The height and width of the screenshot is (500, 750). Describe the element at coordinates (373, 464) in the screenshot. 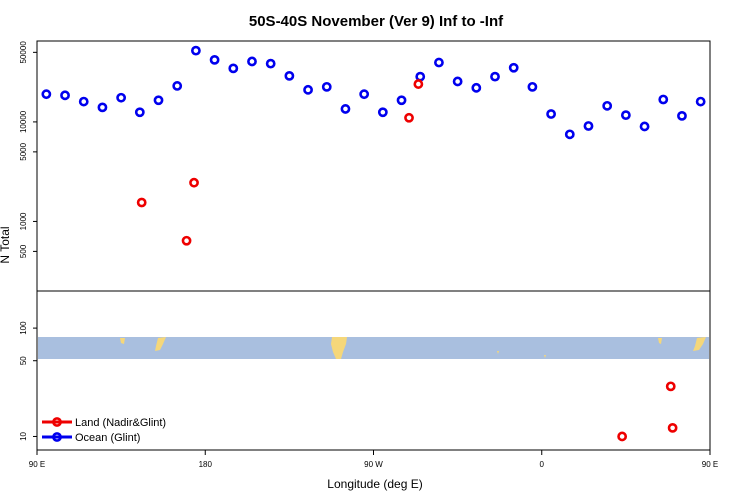

I see `x-tick-label: 90 W` at that location.